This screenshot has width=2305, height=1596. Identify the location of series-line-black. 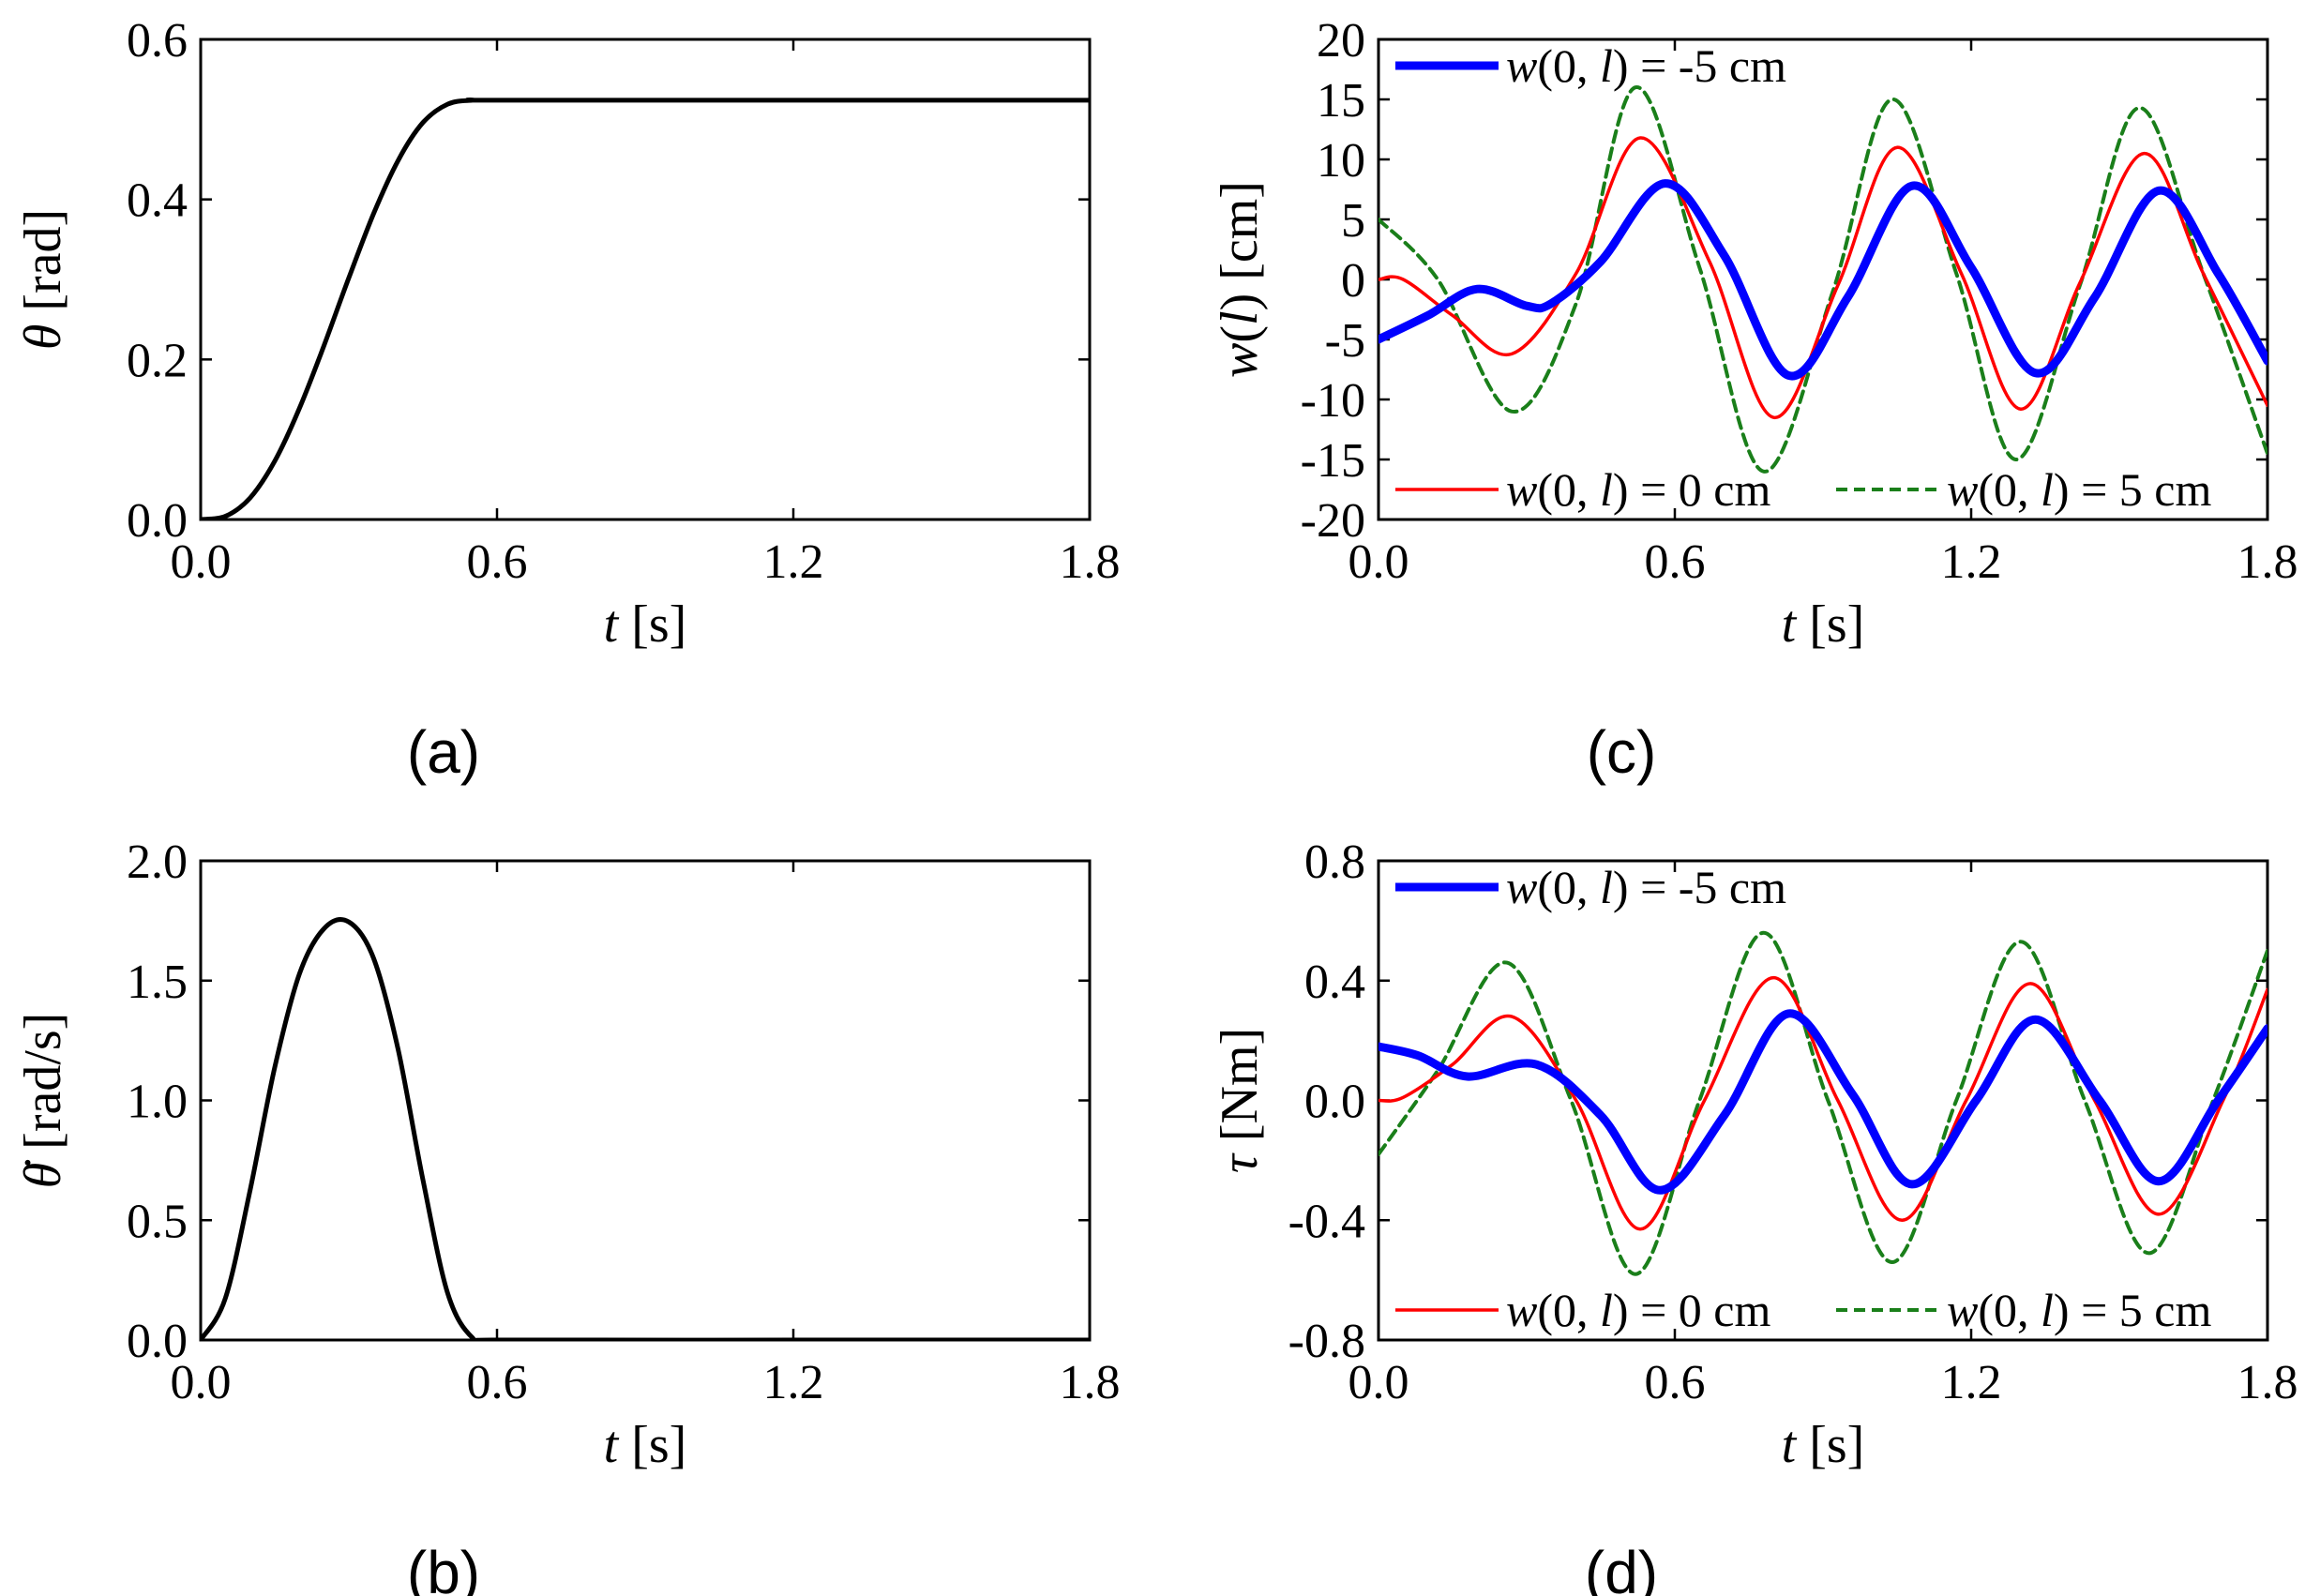
(646, 1128).